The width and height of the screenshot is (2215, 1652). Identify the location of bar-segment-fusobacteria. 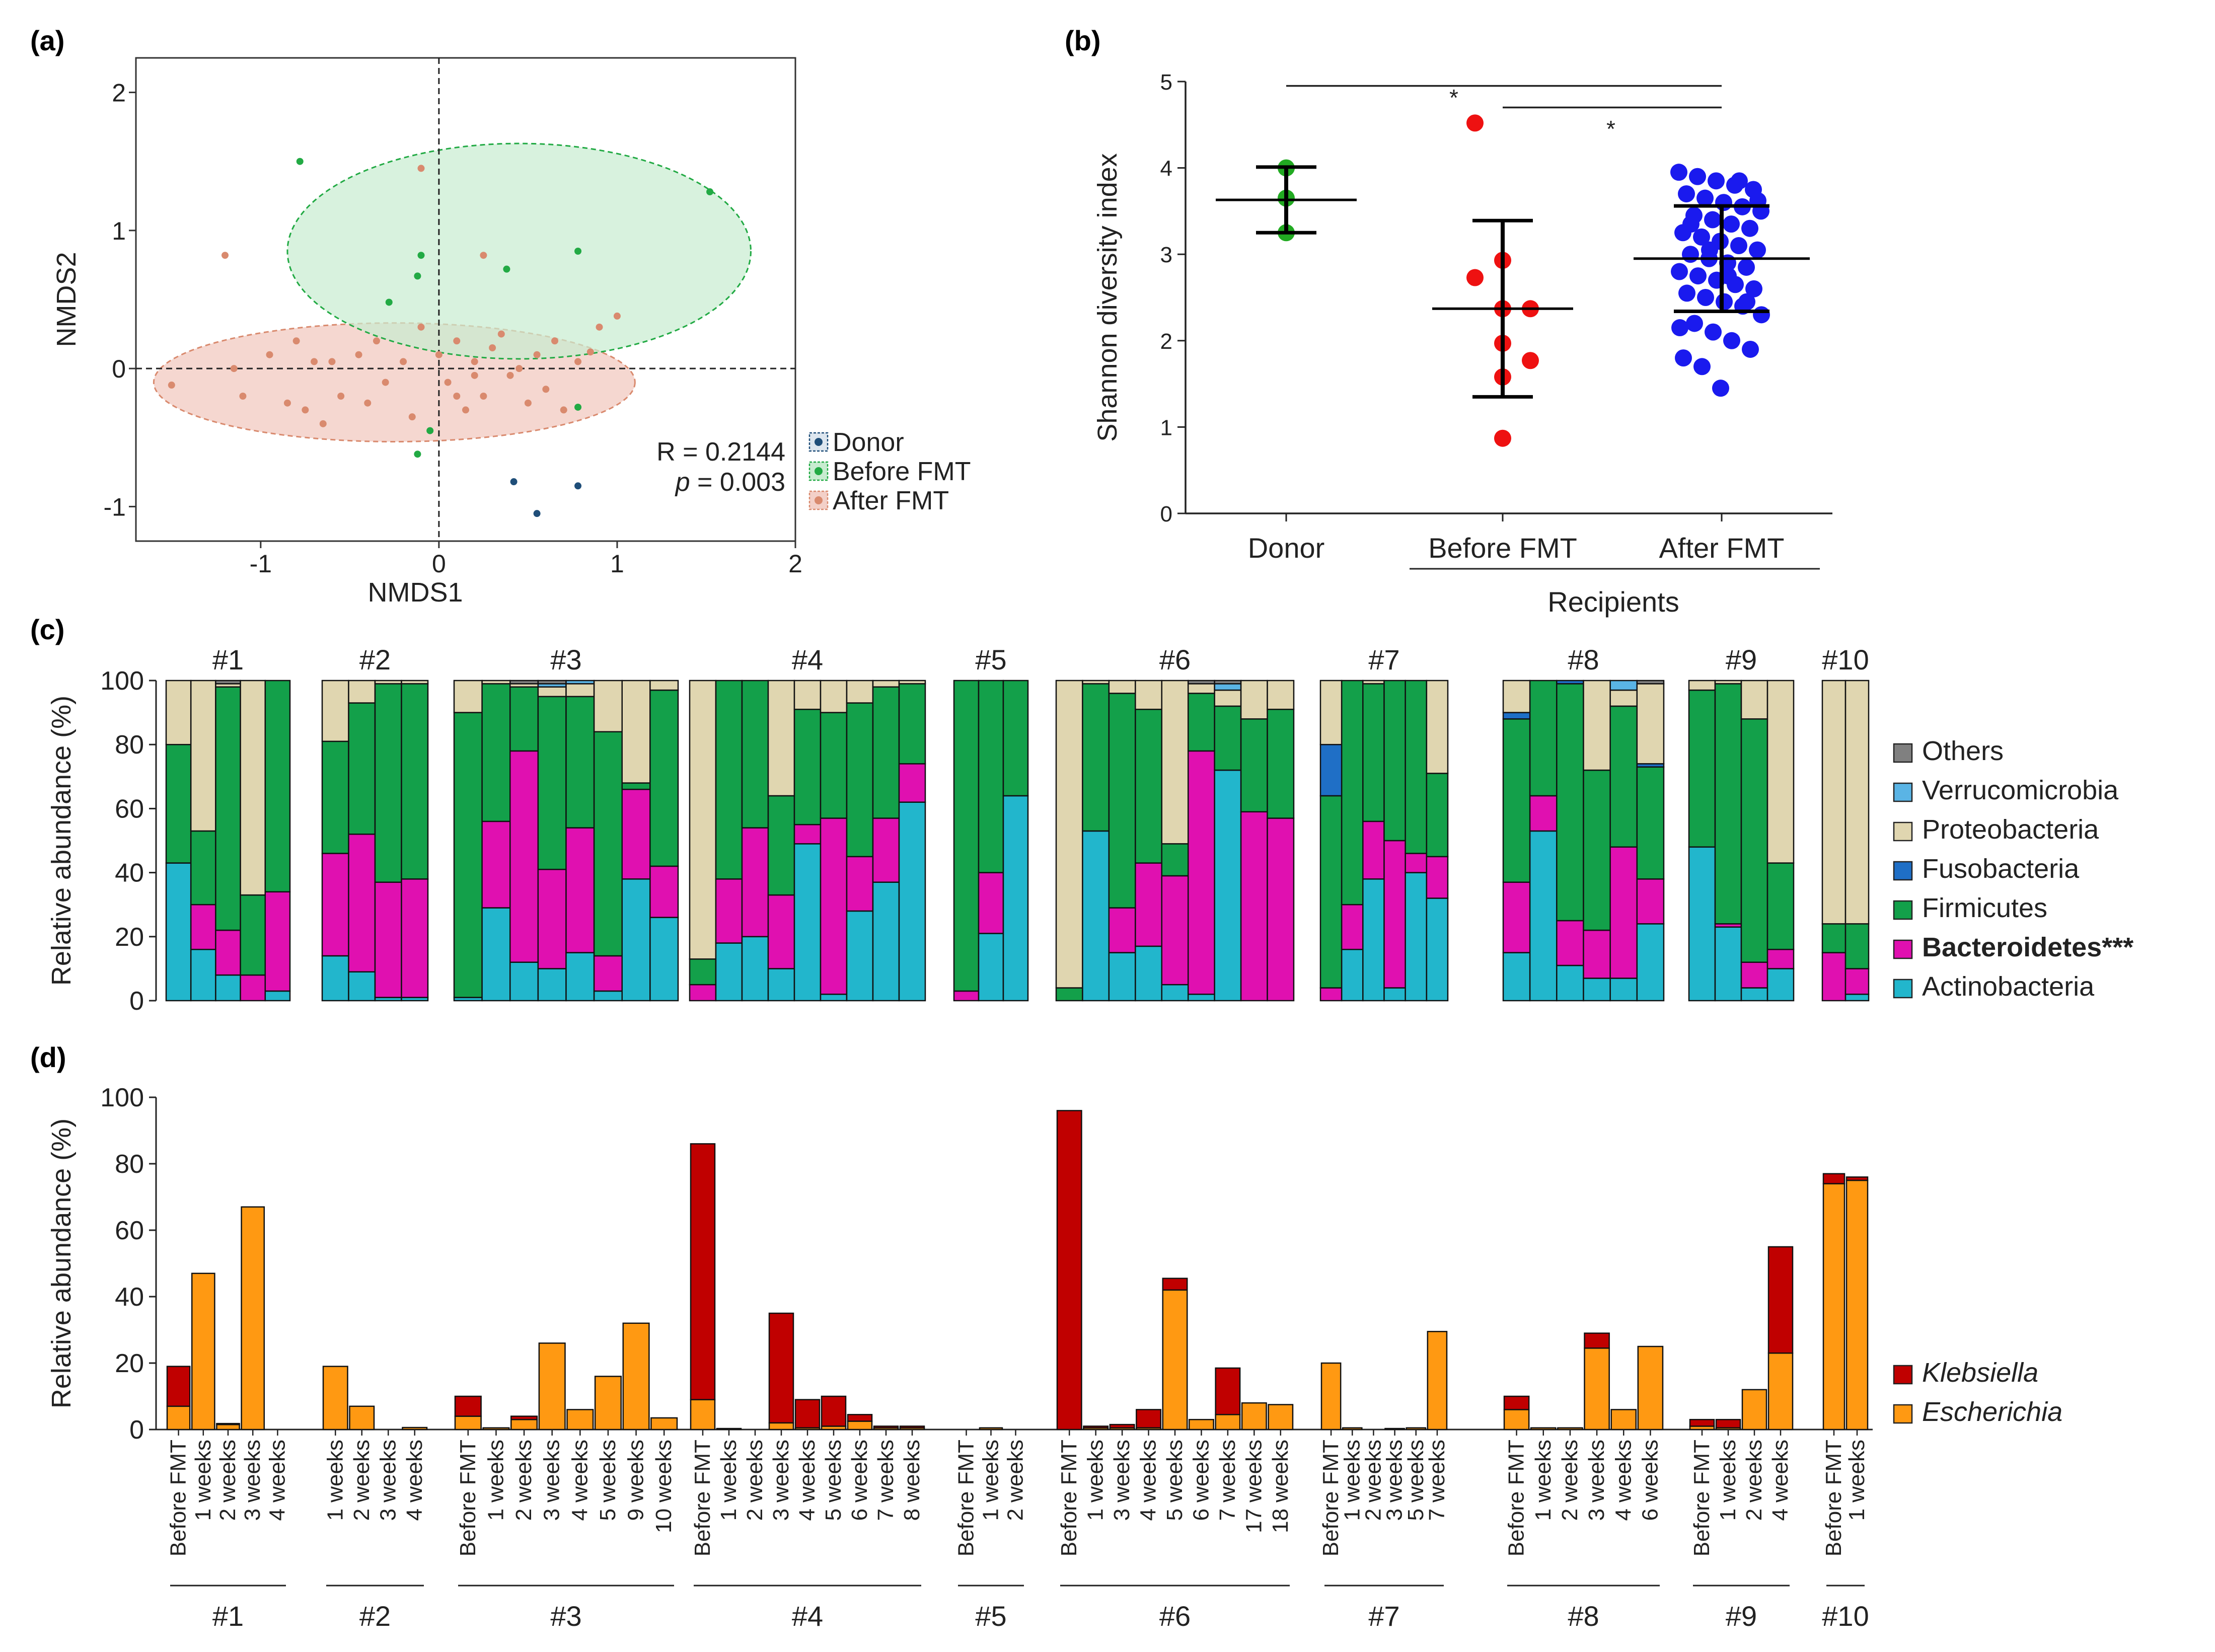
(1570, 682).